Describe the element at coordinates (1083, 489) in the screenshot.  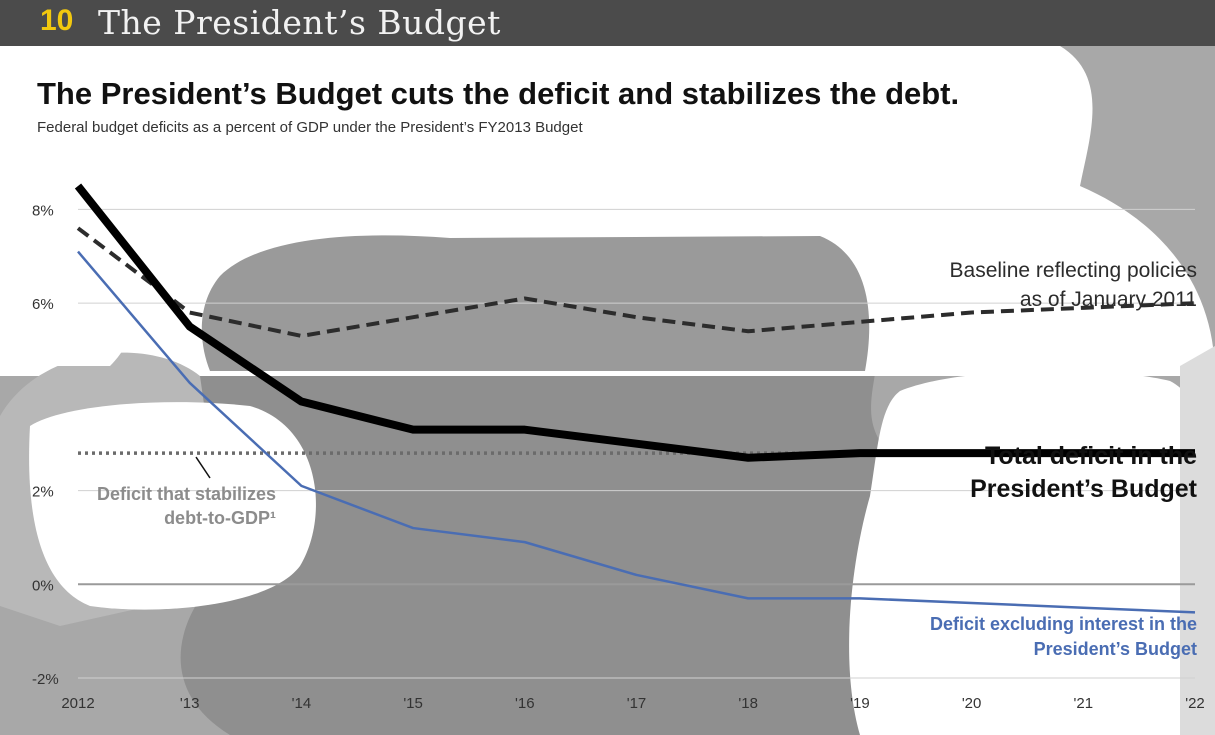
I see `annotation-total-line2: President’s Budget` at that location.